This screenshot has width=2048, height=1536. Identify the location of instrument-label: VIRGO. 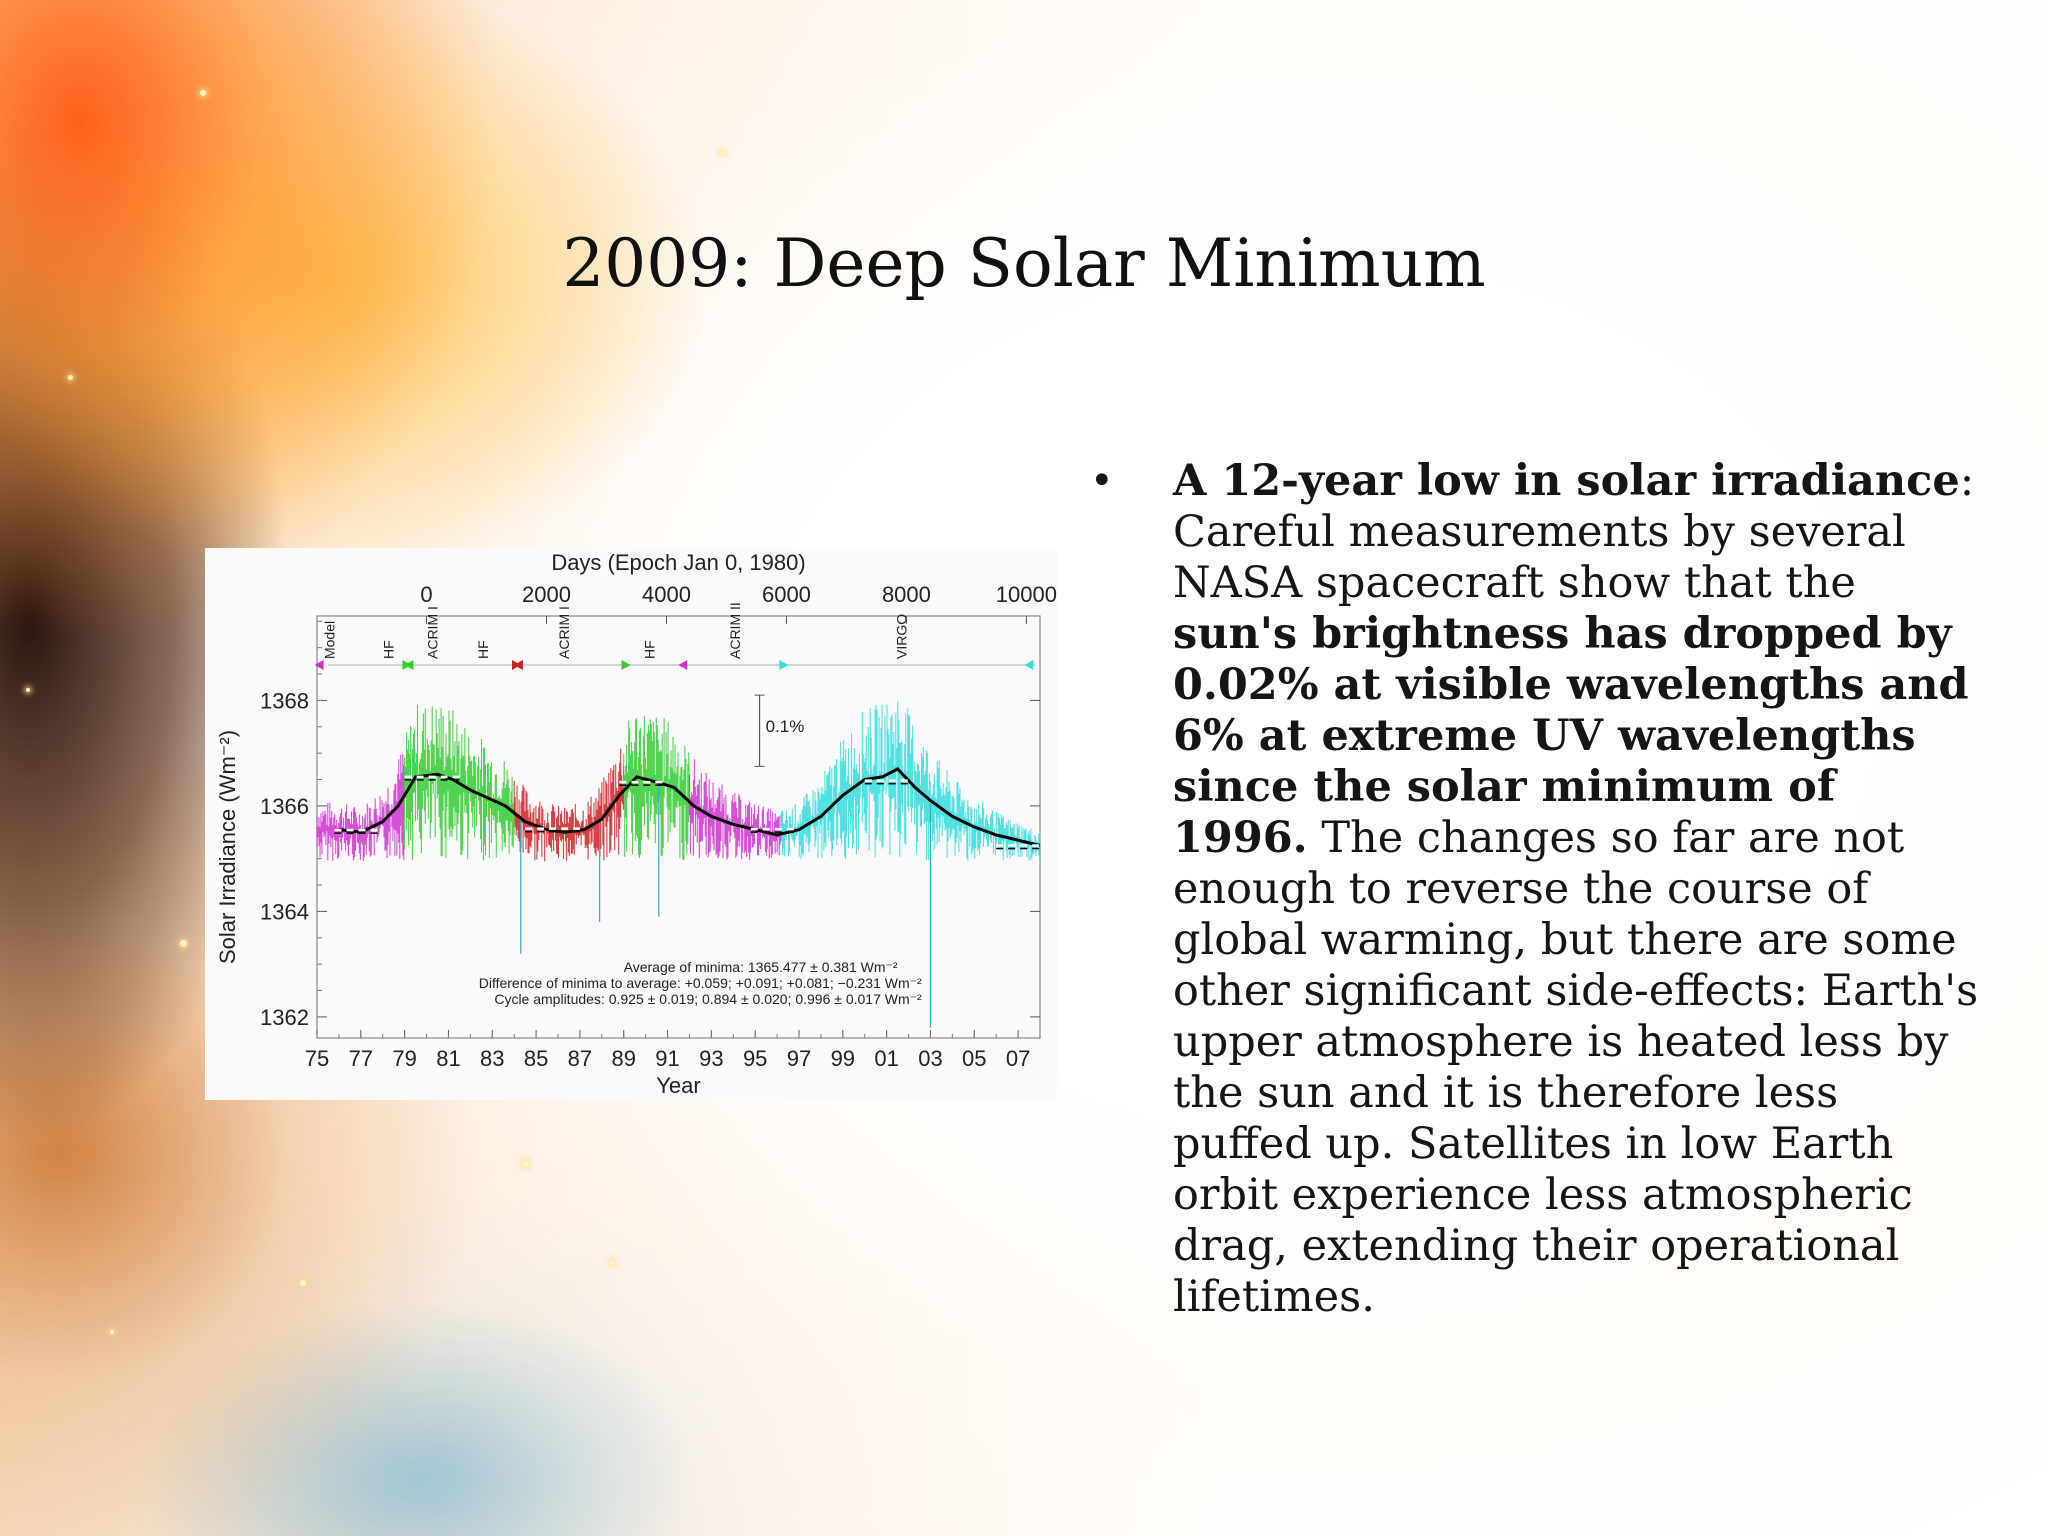
(901, 636).